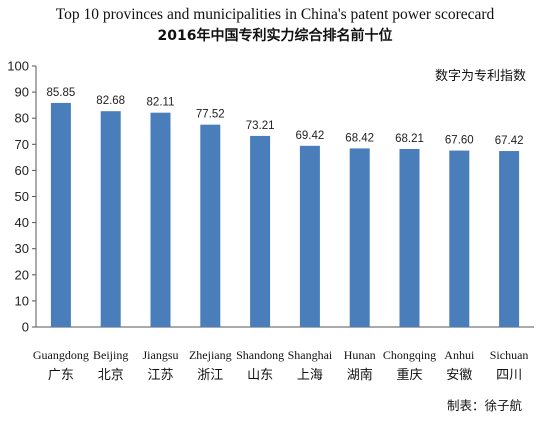 This screenshot has height=421, width=550. What do you see at coordinates (485, 405) in the screenshot?
I see `chart-credit: 制表：徐子航` at bounding box center [485, 405].